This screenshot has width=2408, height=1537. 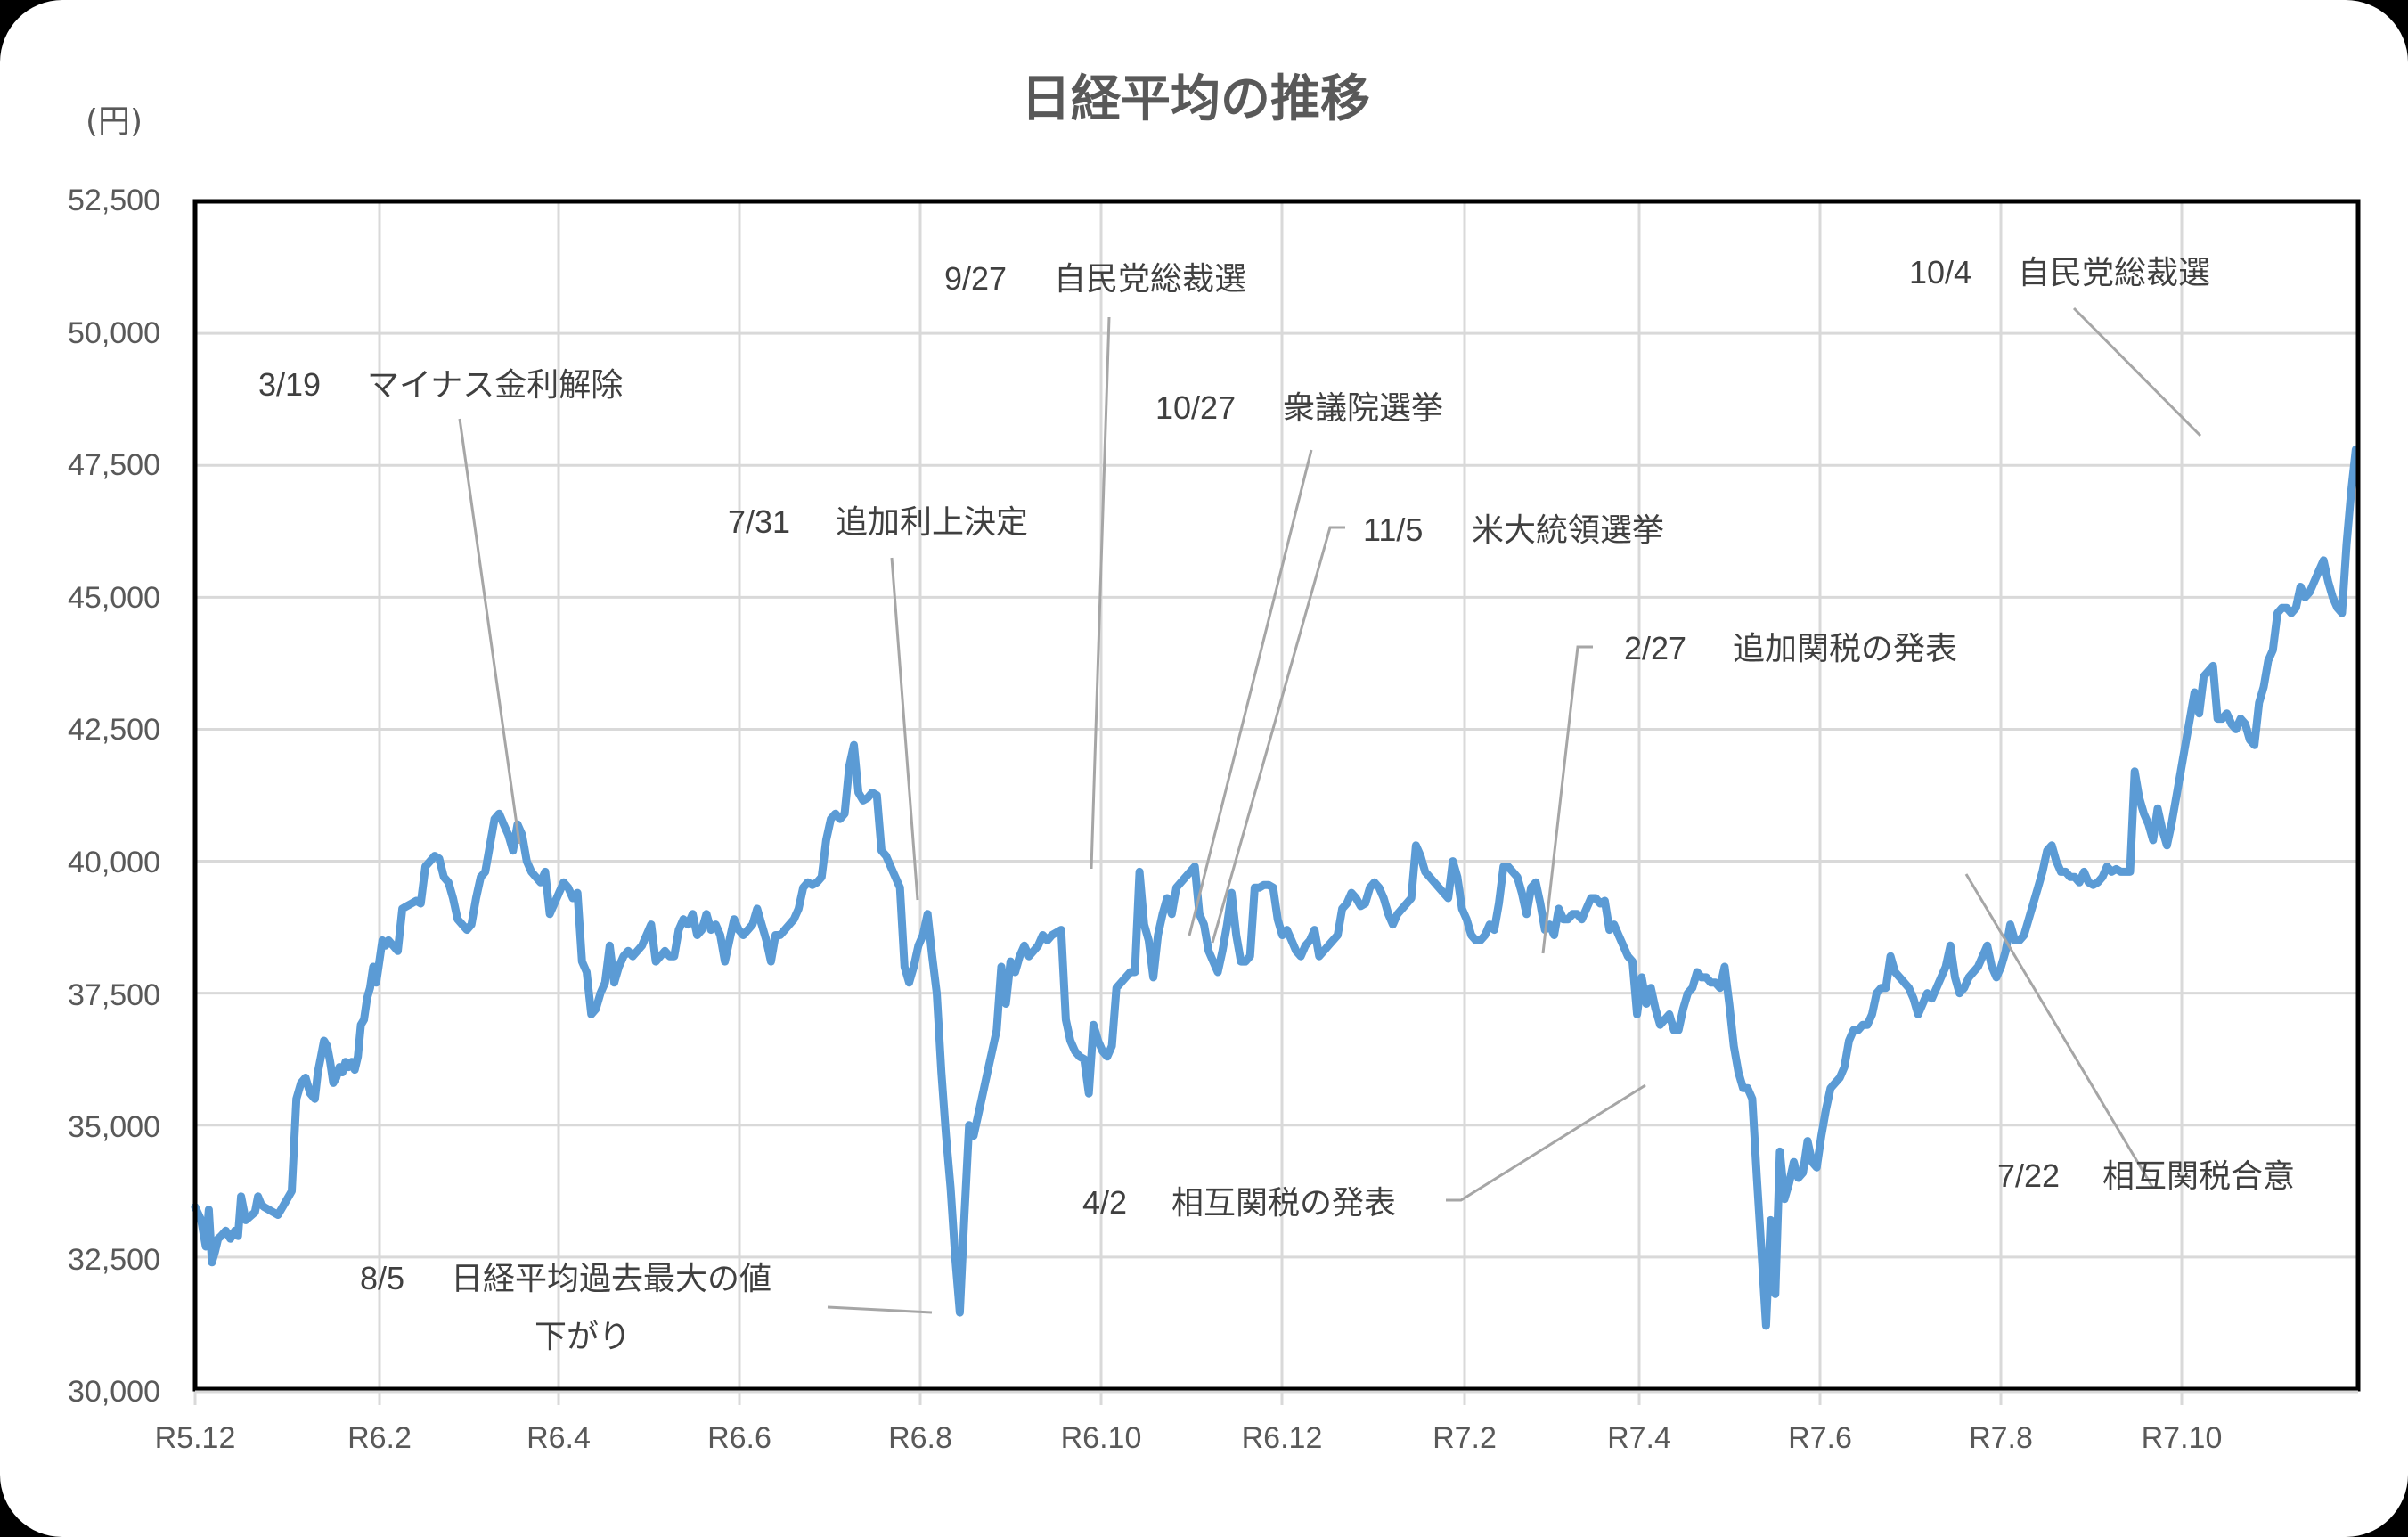 I want to click on annotation-date: 7/22, so click(x=2028, y=1175).